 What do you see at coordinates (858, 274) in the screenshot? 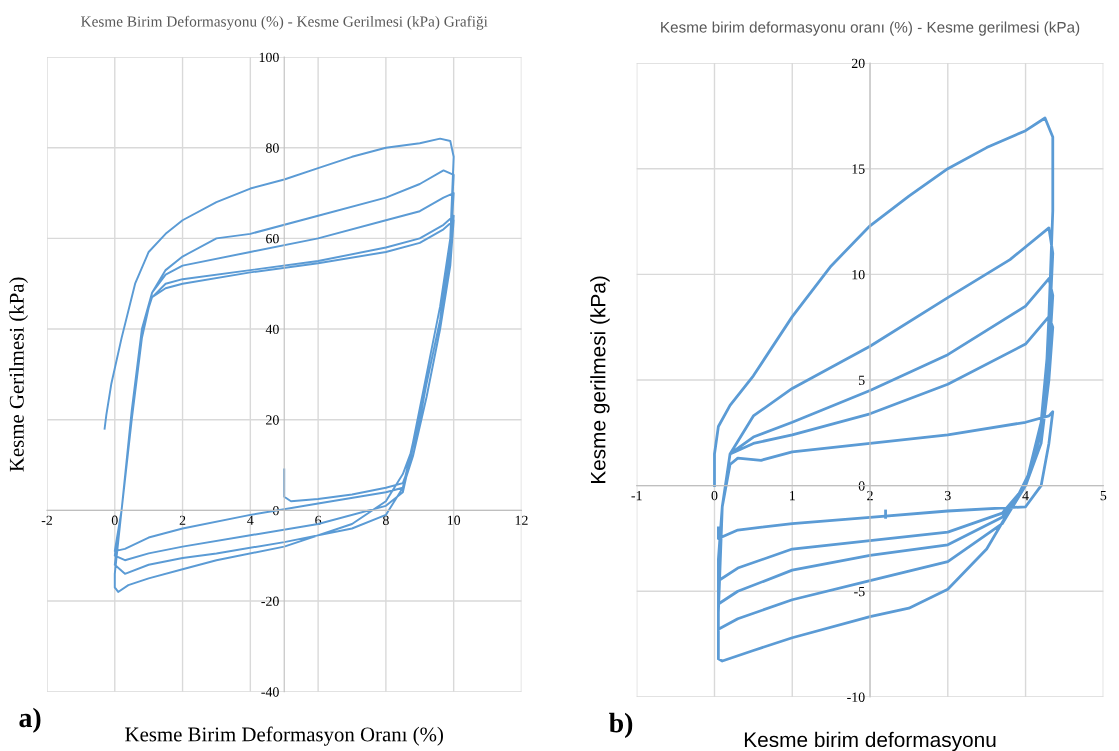
I see `y-tick-label: 10` at bounding box center [858, 274].